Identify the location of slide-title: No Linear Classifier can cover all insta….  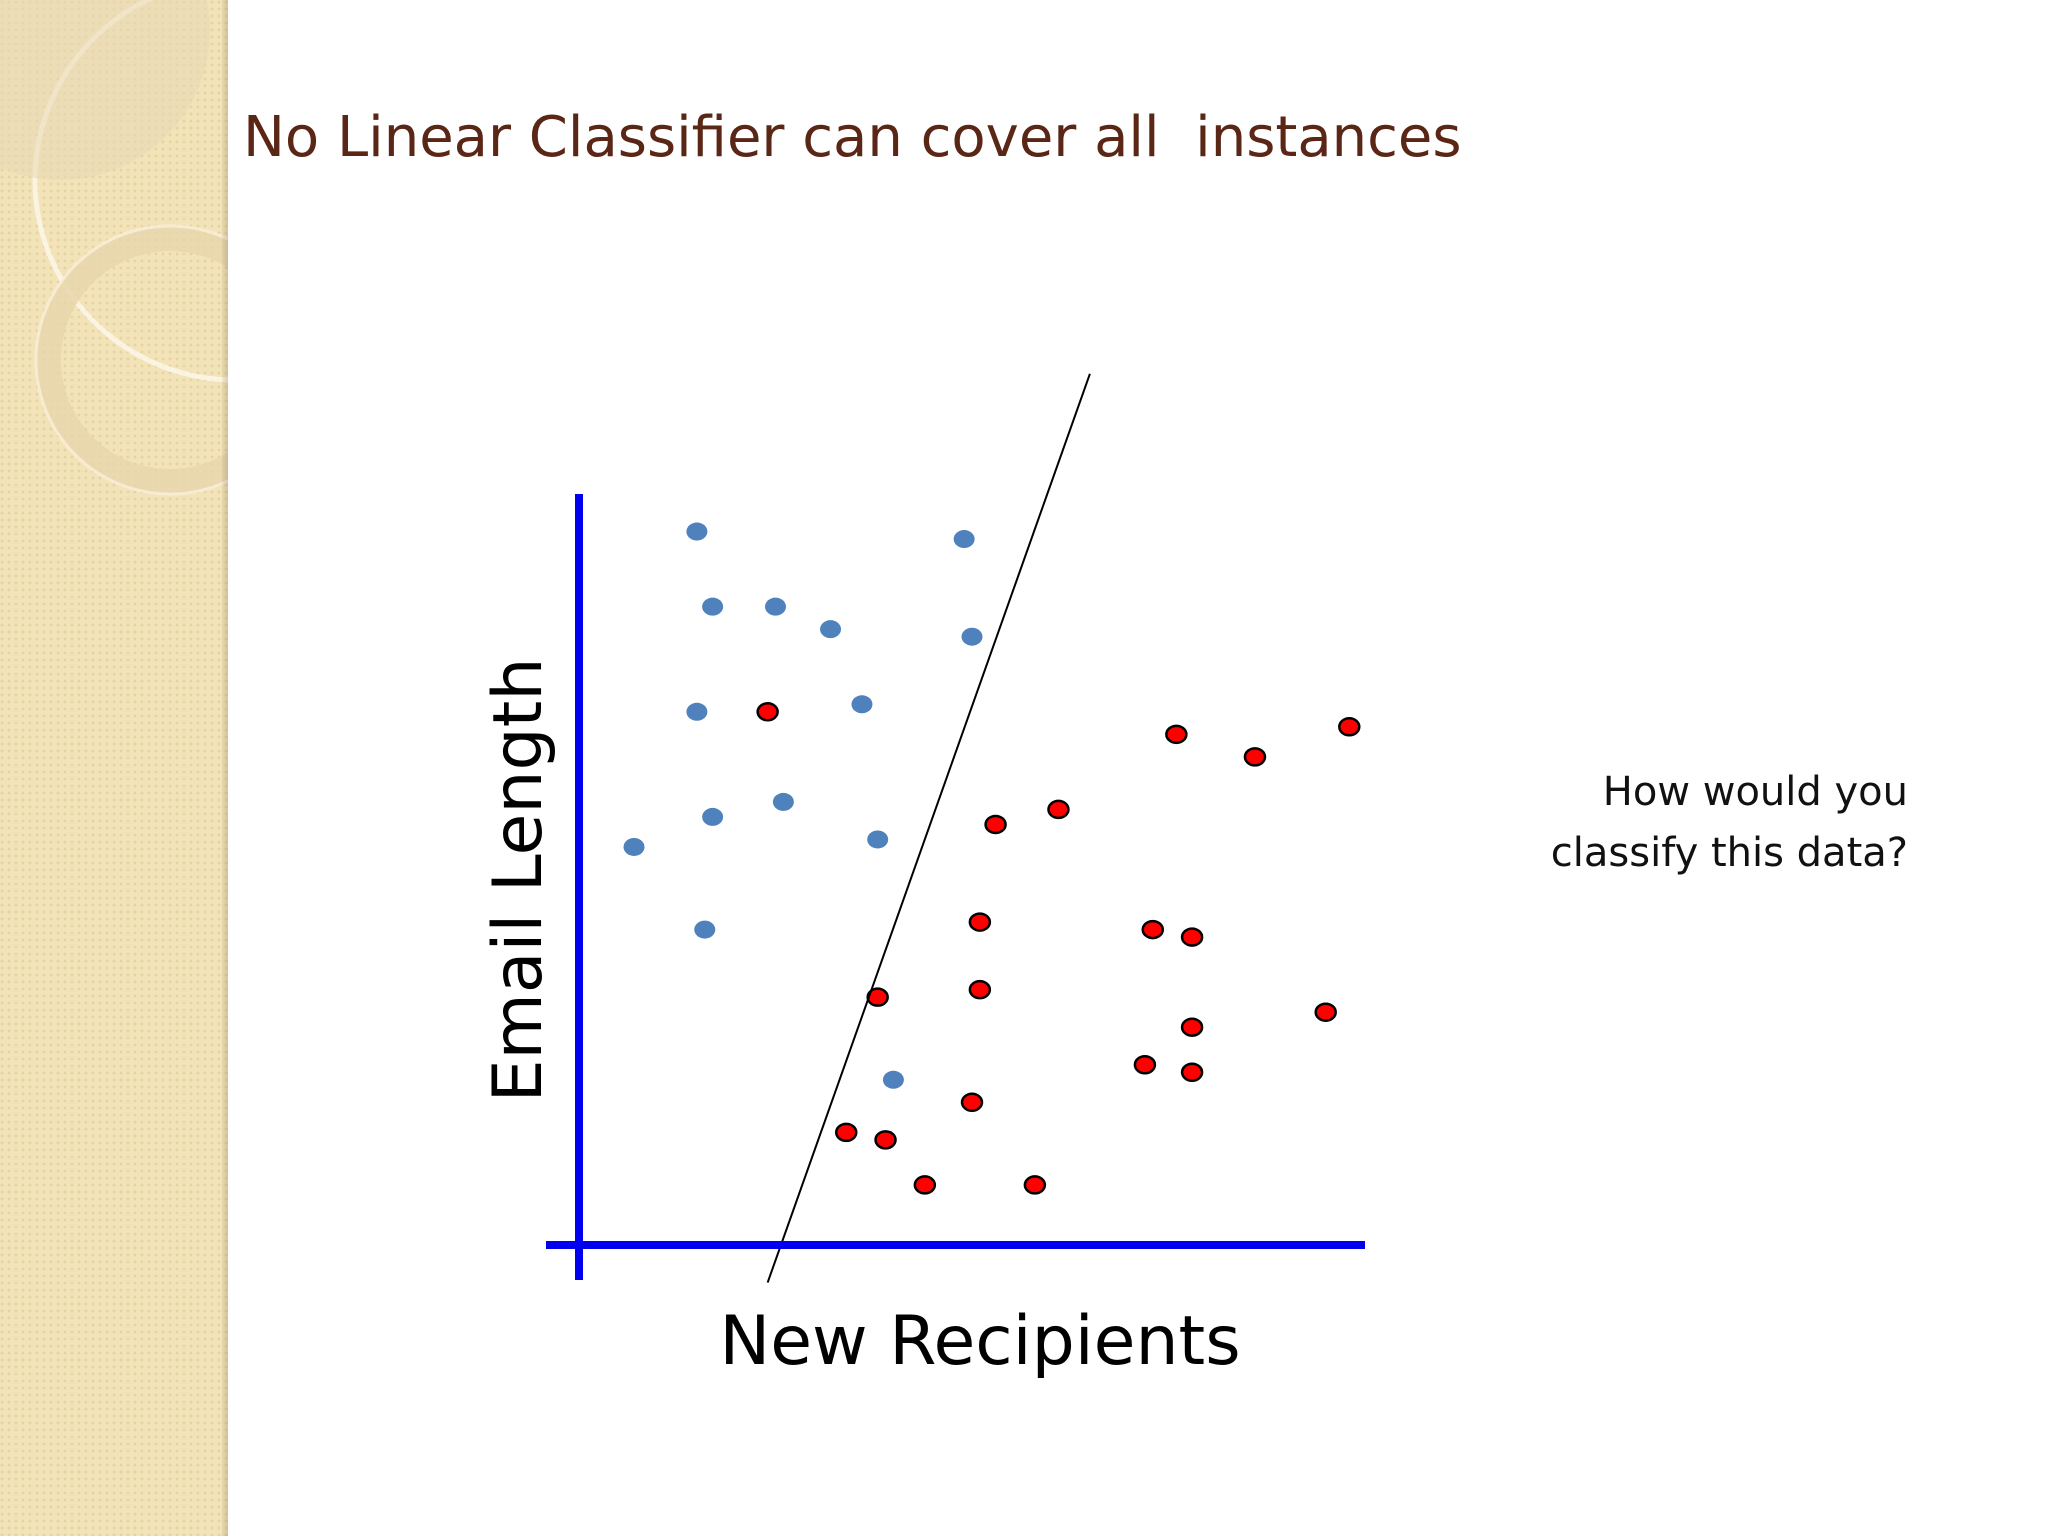
(852, 137).